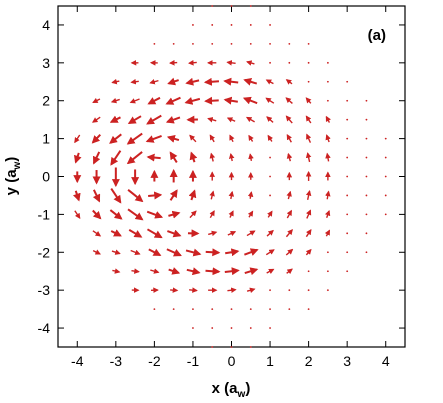  What do you see at coordinates (193, 361) in the screenshot?
I see `x-tick-label: -1` at bounding box center [193, 361].